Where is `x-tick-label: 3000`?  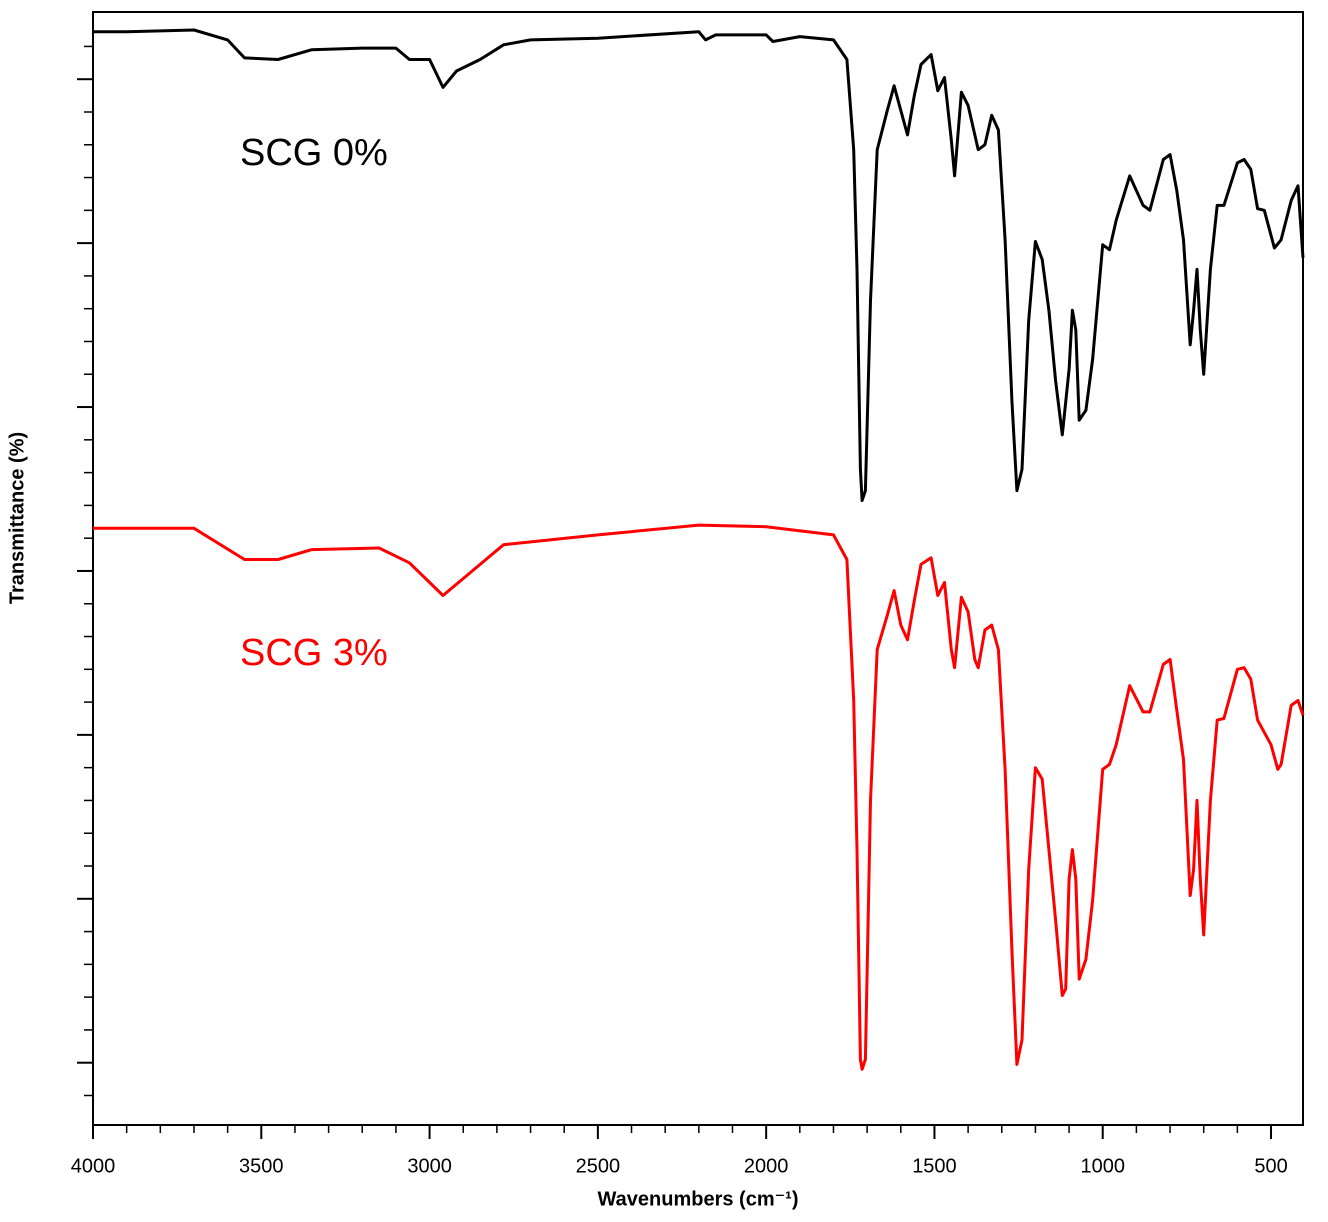
x-tick-label: 3000 is located at coordinates (429, 1166).